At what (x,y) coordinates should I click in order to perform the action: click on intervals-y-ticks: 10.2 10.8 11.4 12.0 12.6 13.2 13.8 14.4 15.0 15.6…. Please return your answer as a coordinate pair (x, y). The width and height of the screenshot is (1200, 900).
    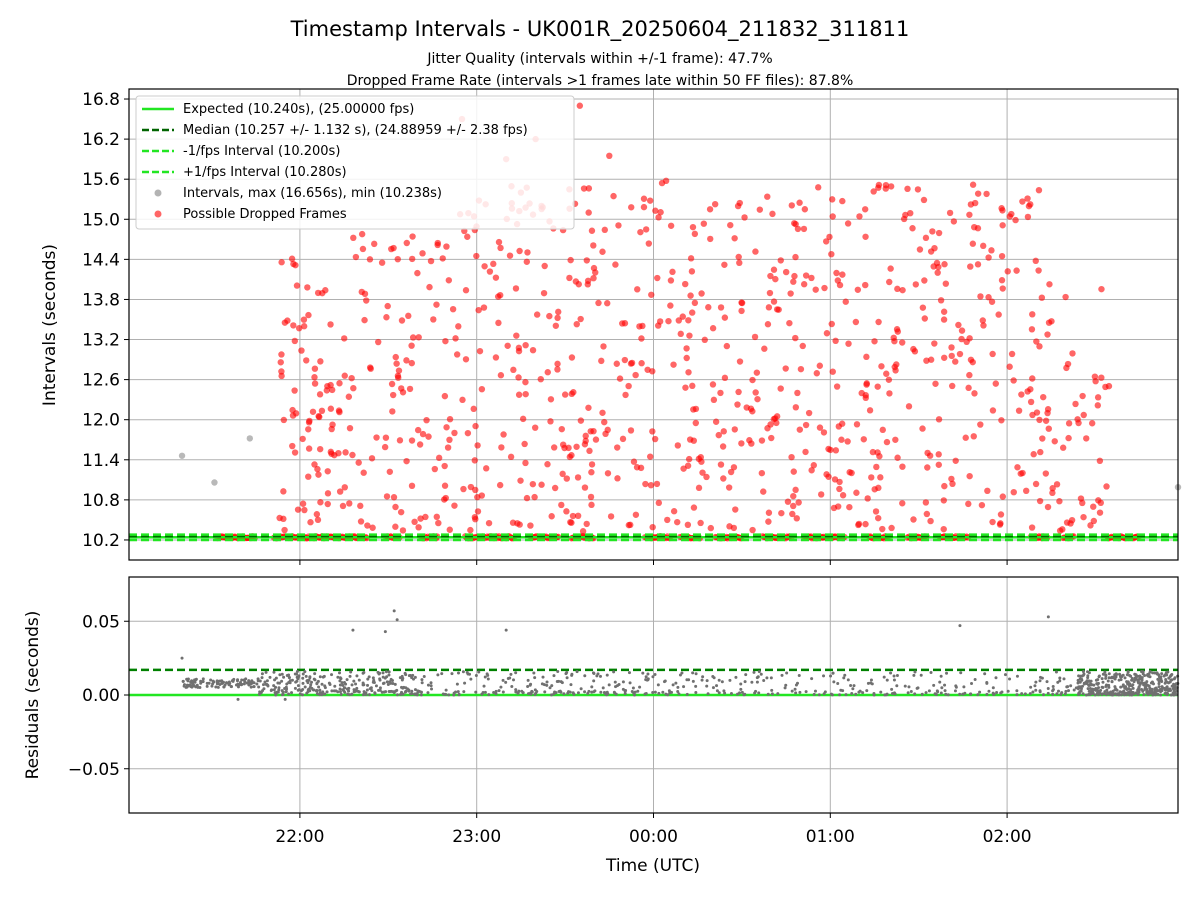
    Looking at the image, I should click on (105, 320).